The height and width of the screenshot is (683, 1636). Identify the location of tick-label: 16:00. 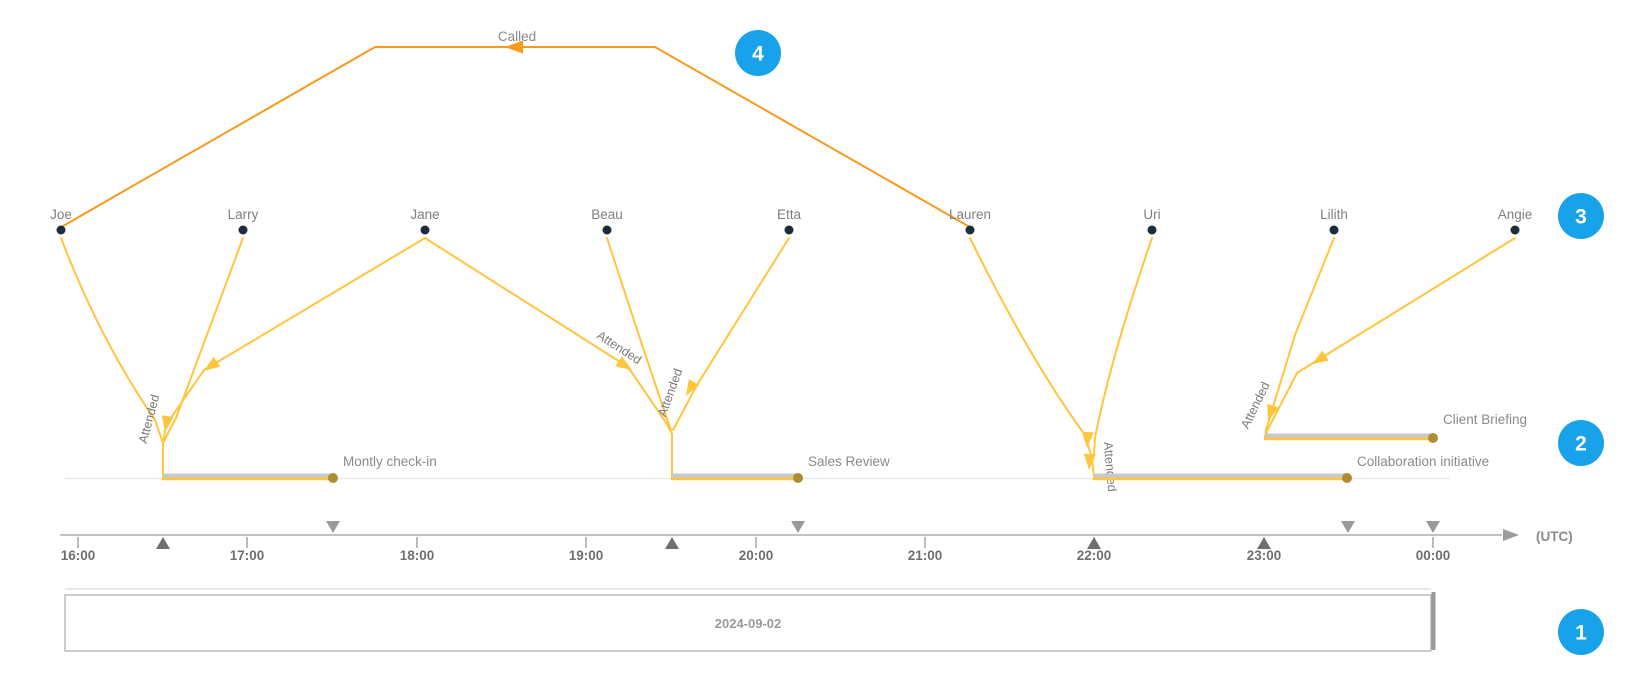
(78, 555).